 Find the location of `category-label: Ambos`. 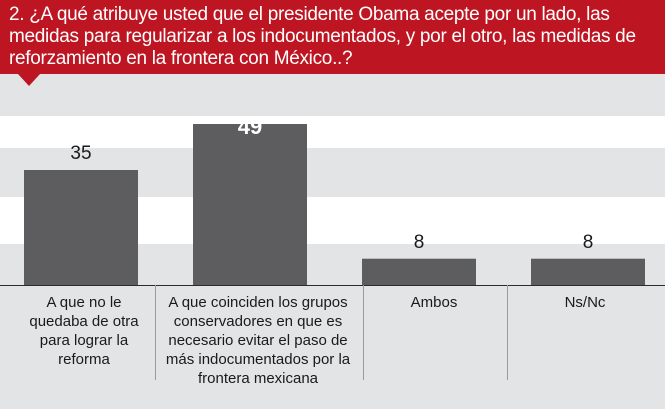

category-label: Ambos is located at coordinates (434, 302).